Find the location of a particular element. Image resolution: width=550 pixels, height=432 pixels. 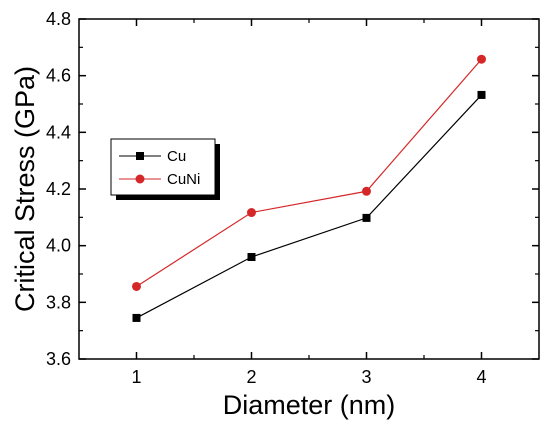

legend-label-cu: Cu is located at coordinates (176, 156).